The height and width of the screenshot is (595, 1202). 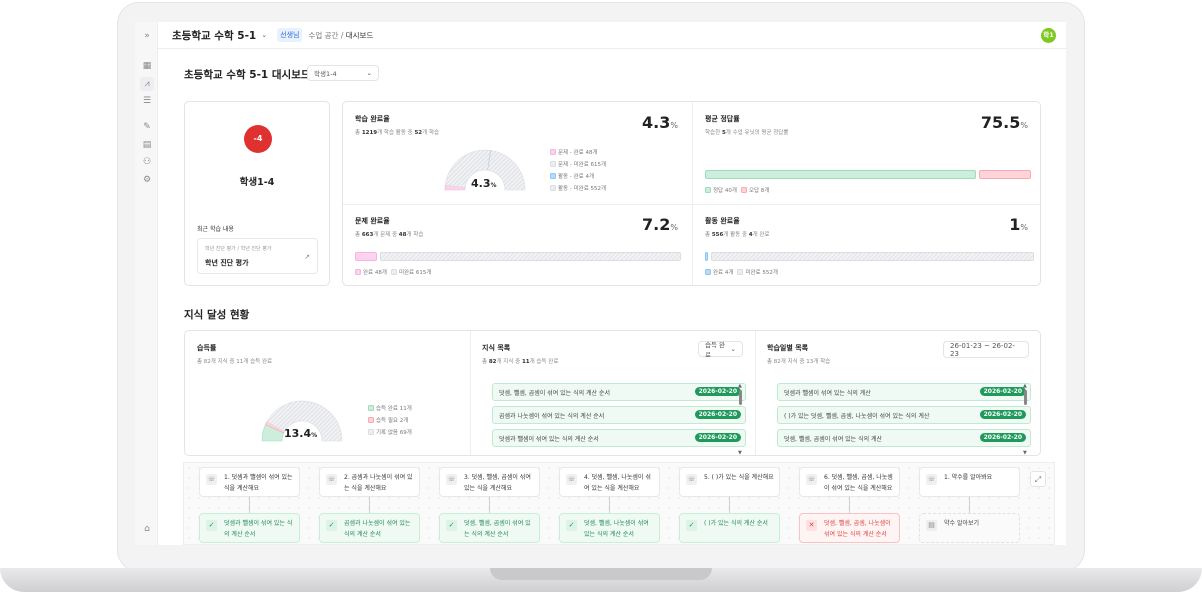 I want to click on laptop-notch, so click(x=601, y=574).